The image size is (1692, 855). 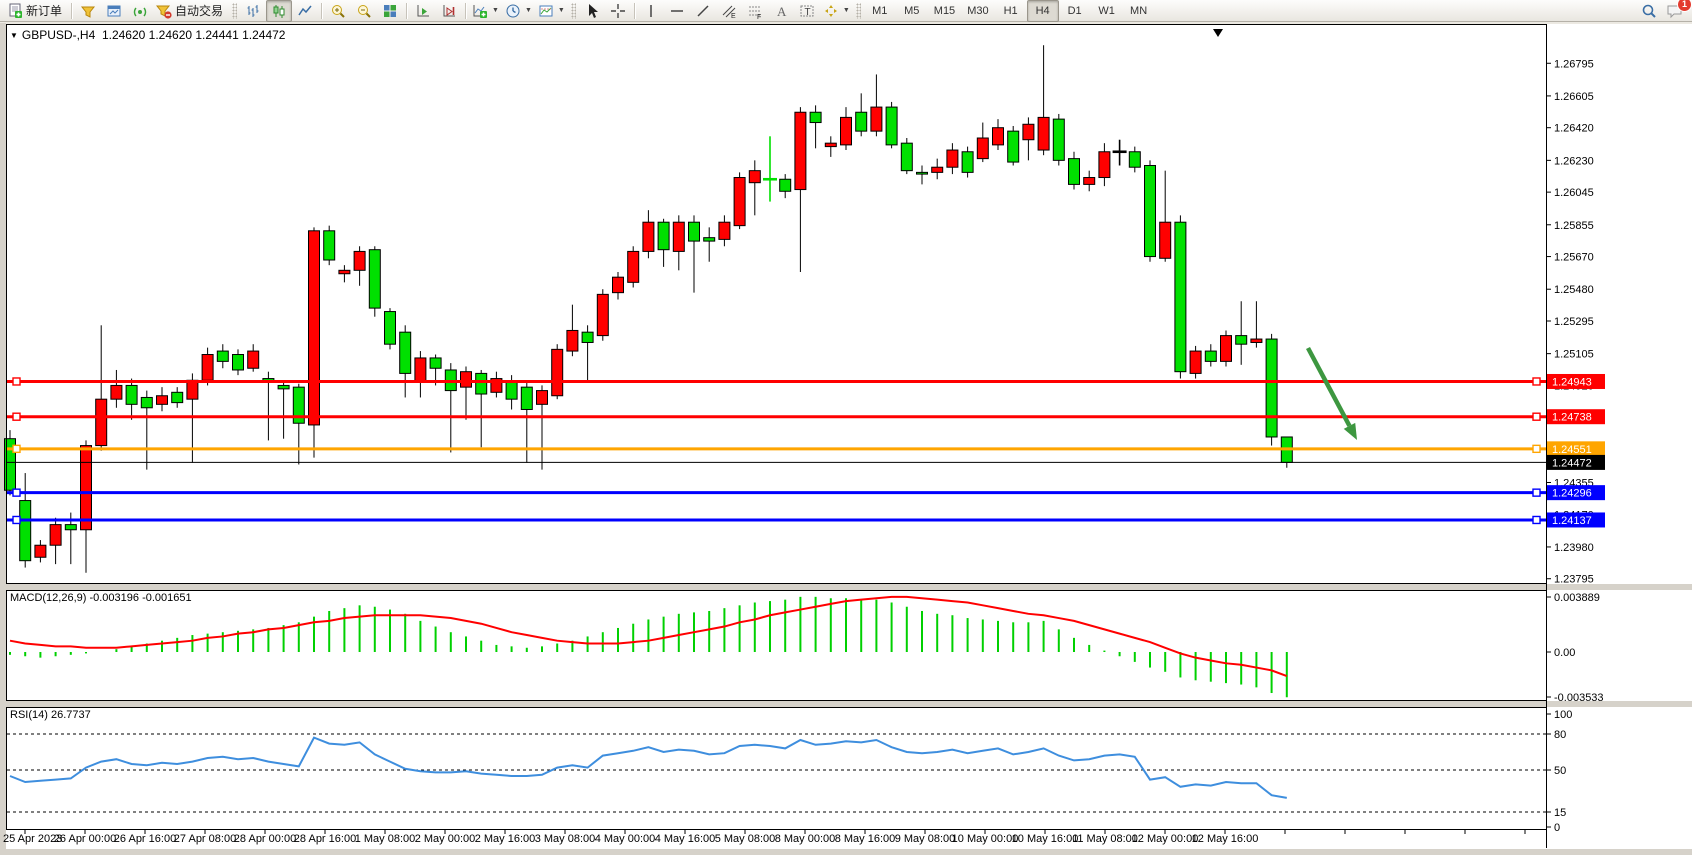 I want to click on arrows-button: ▼, so click(x=836, y=11).